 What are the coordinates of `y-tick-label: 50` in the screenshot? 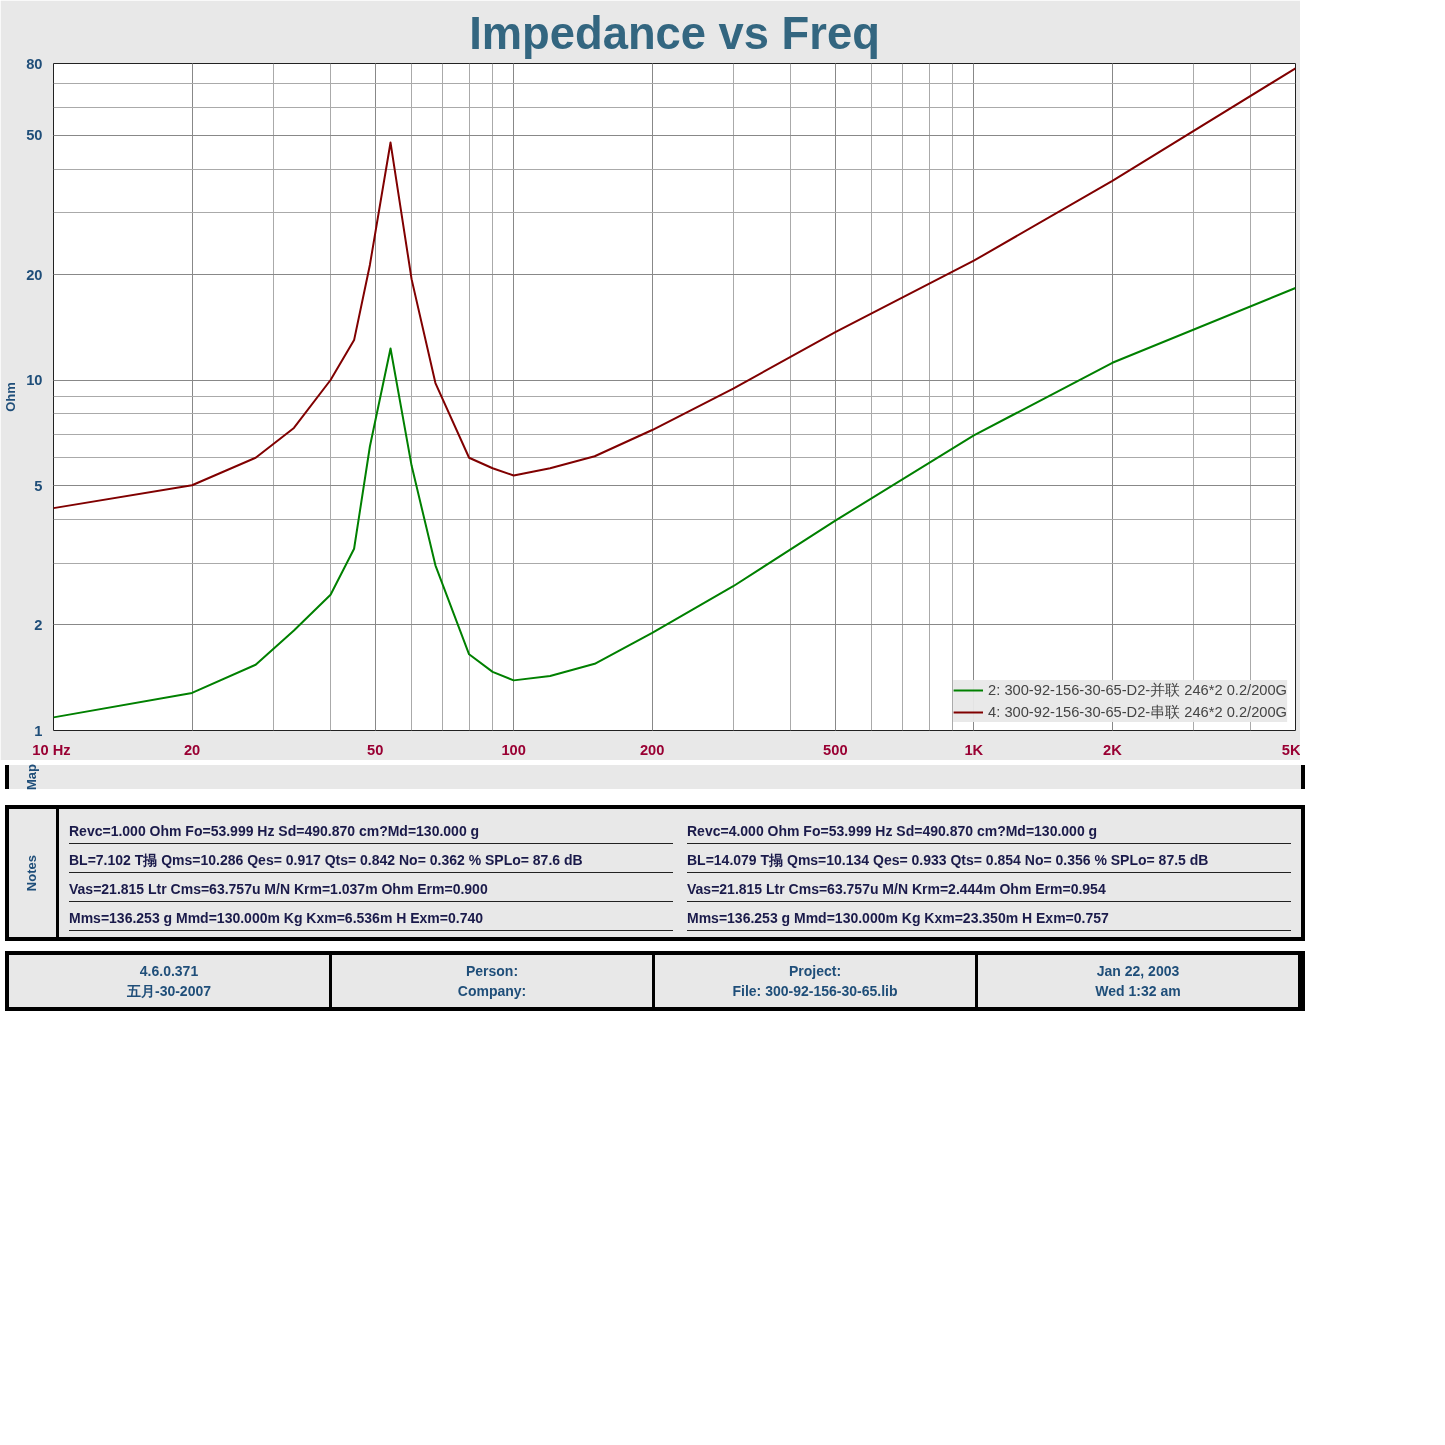 It's located at (34, 135).